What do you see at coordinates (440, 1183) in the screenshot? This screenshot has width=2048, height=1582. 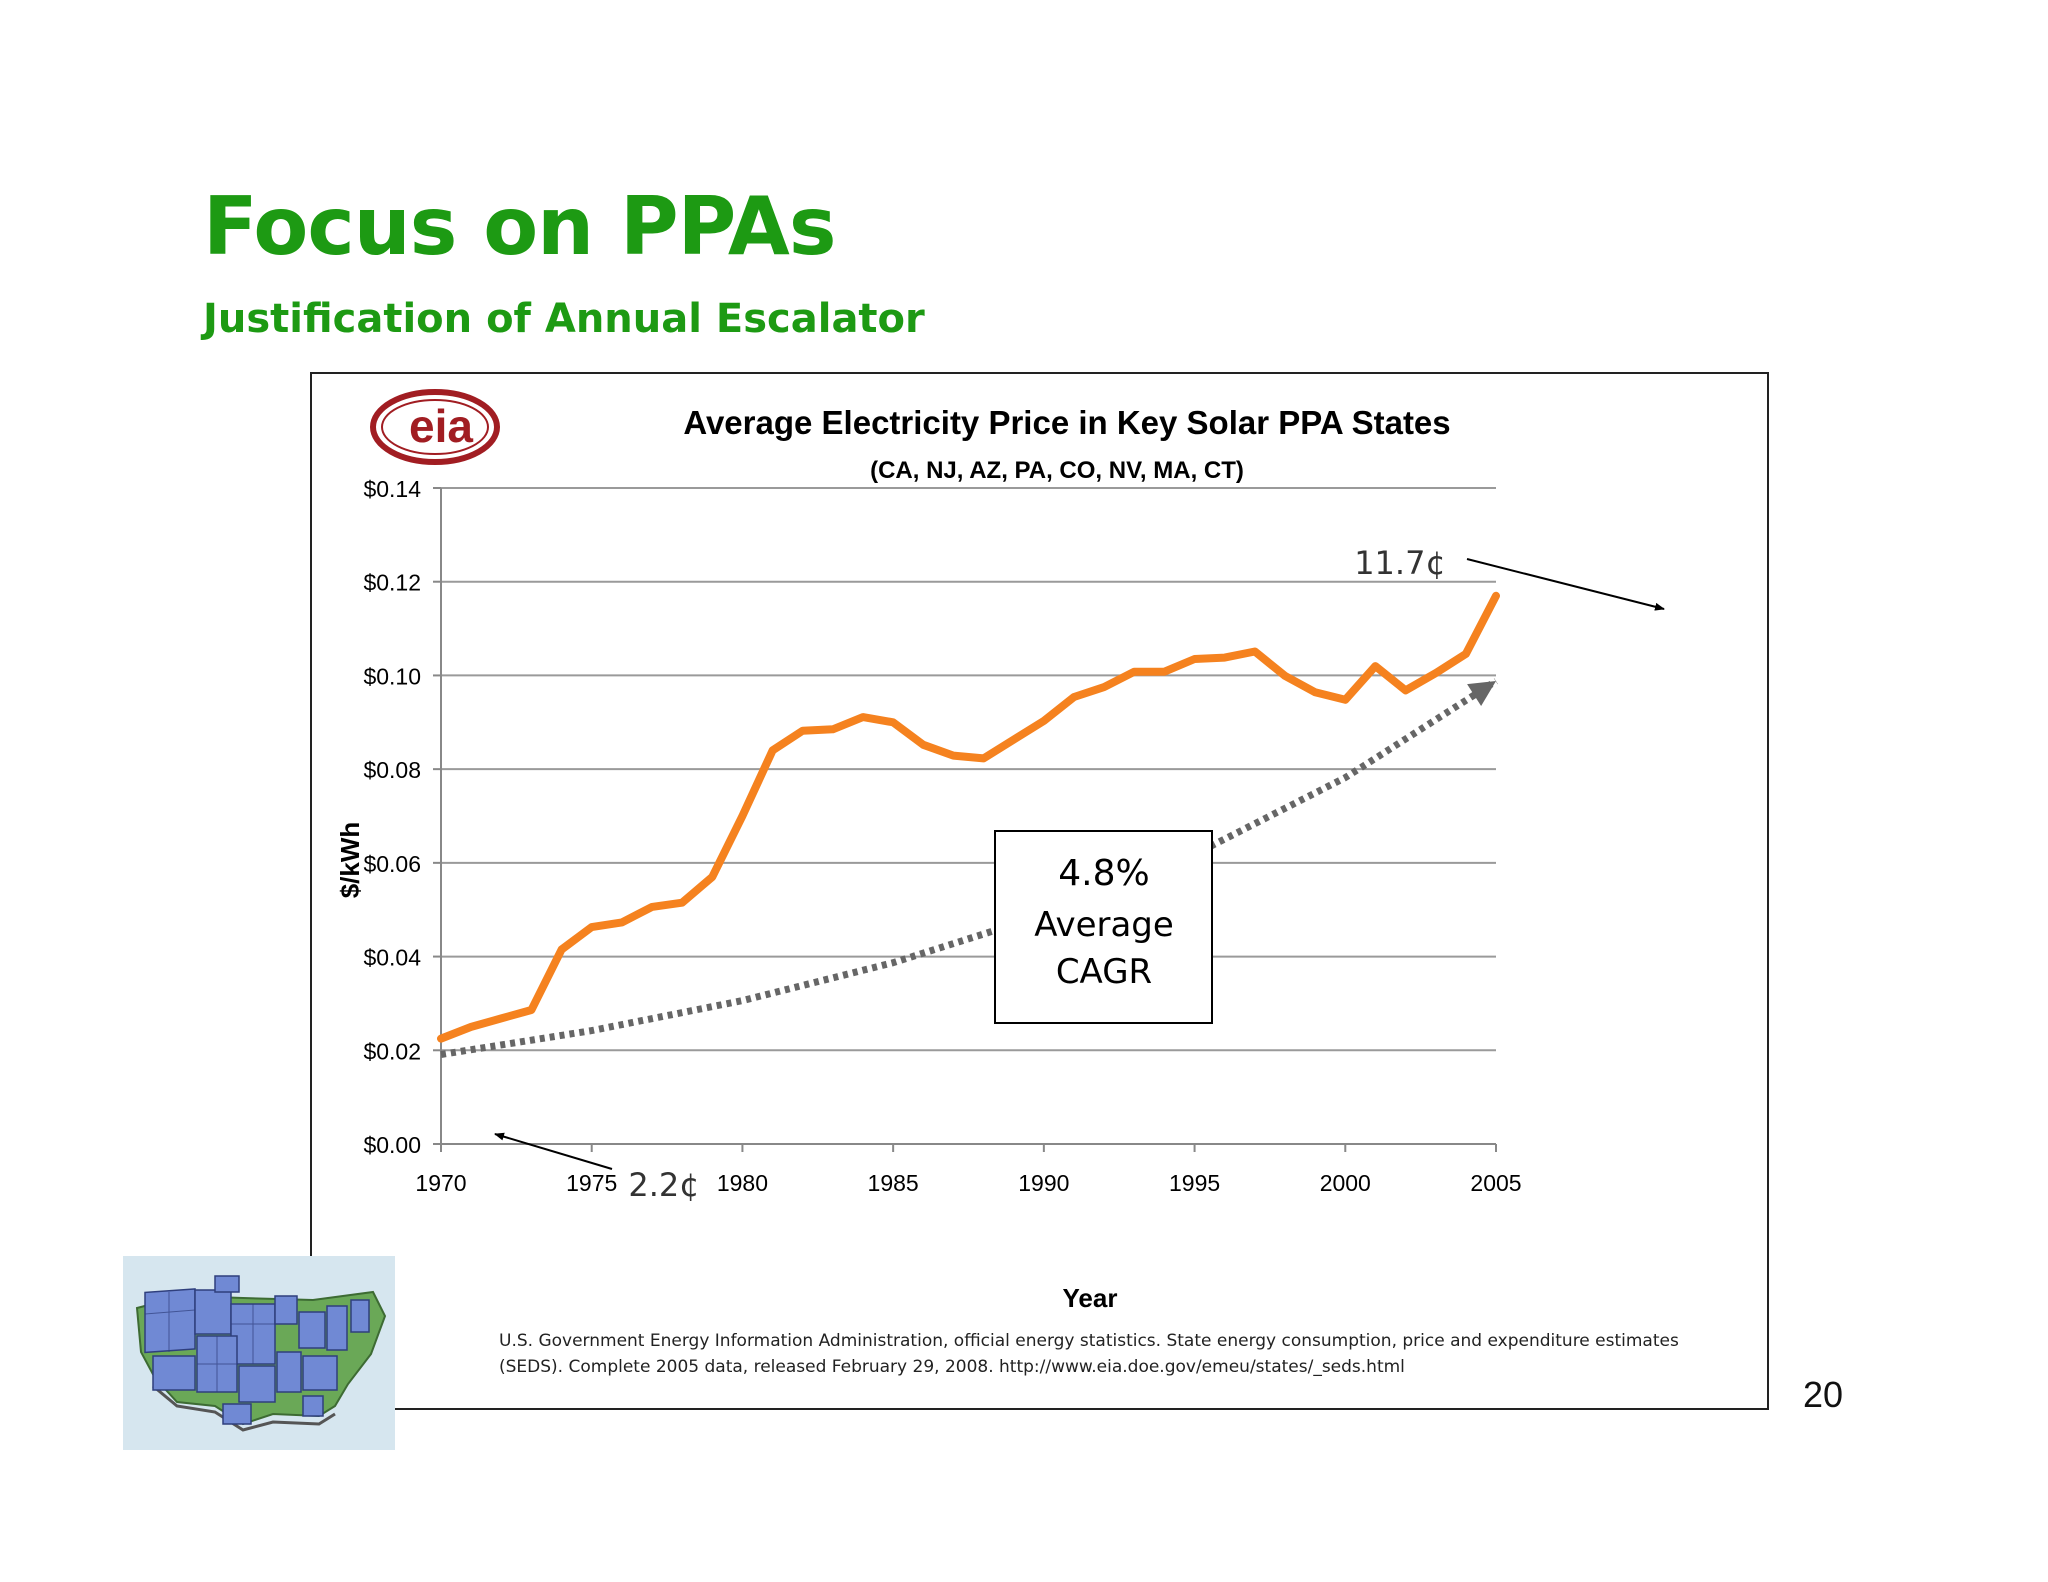 I see `x-tick-label: 1970` at bounding box center [440, 1183].